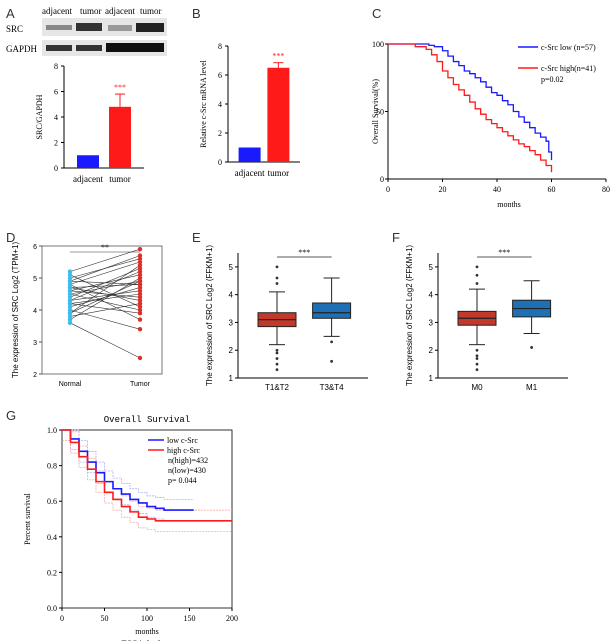  What do you see at coordinates (606, 189) in the screenshot?
I see `x-tick-label: 80` at bounding box center [606, 189].